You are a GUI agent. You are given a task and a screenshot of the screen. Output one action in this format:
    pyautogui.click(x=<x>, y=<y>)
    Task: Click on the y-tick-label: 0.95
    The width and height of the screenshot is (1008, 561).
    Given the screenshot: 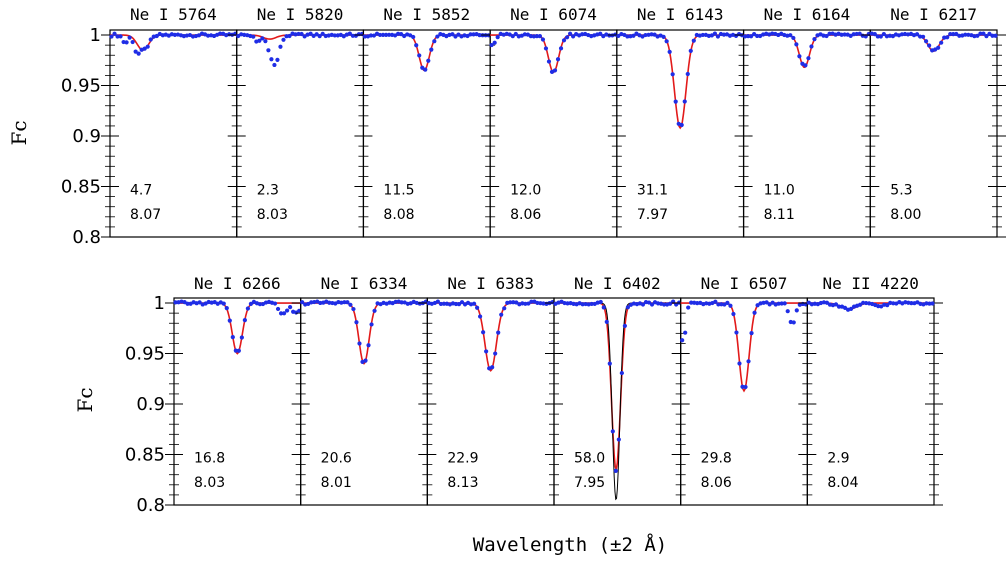 What is the action you would take?
    pyautogui.click(x=145, y=354)
    